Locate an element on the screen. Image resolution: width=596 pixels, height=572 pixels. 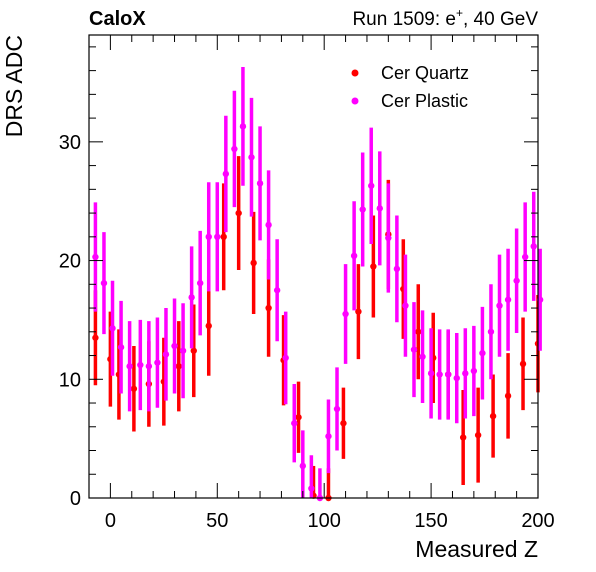
experiment-label: CaloX is located at coordinates (117, 19).